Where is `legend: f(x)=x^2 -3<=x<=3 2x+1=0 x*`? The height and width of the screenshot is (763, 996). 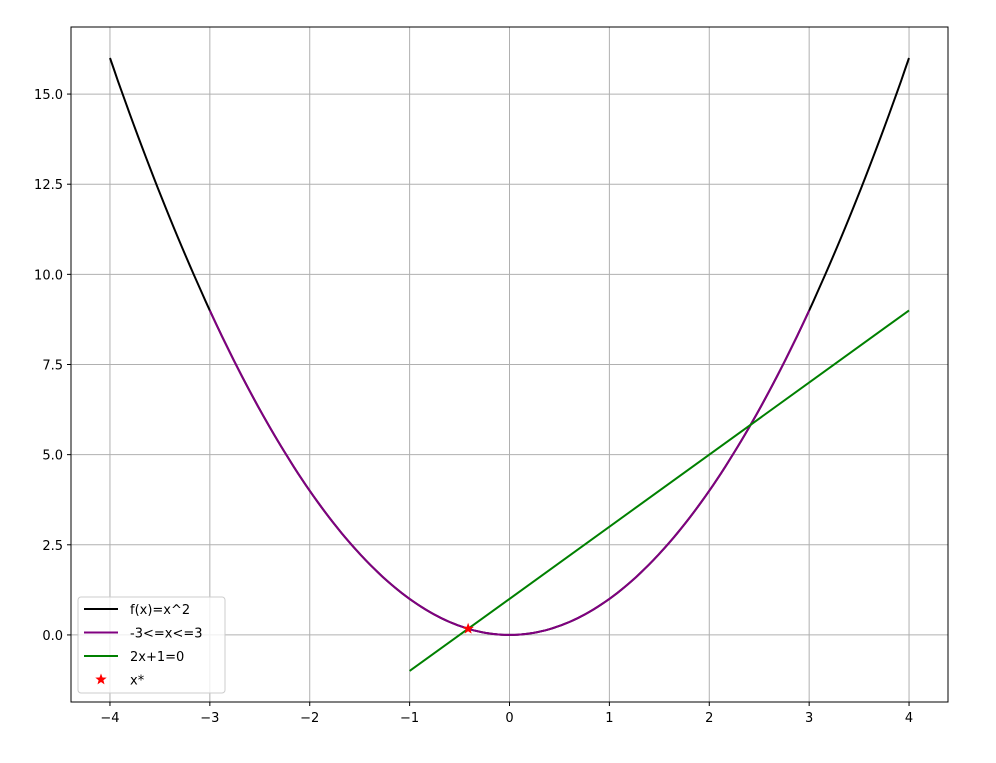
legend: f(x)=x^2 -3<=x<=3 2x+1=0 x* is located at coordinates (151, 645).